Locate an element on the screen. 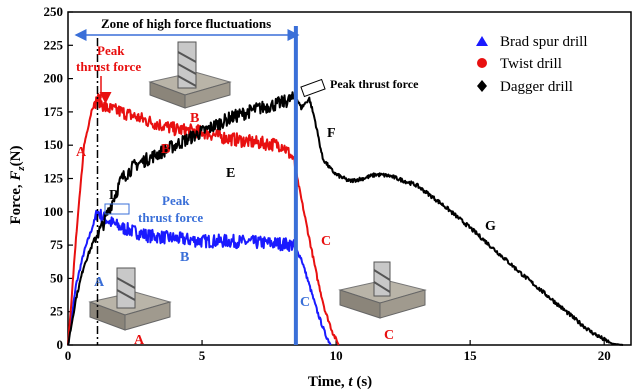  y-tick-label: 75 is located at coordinates (57, 244).